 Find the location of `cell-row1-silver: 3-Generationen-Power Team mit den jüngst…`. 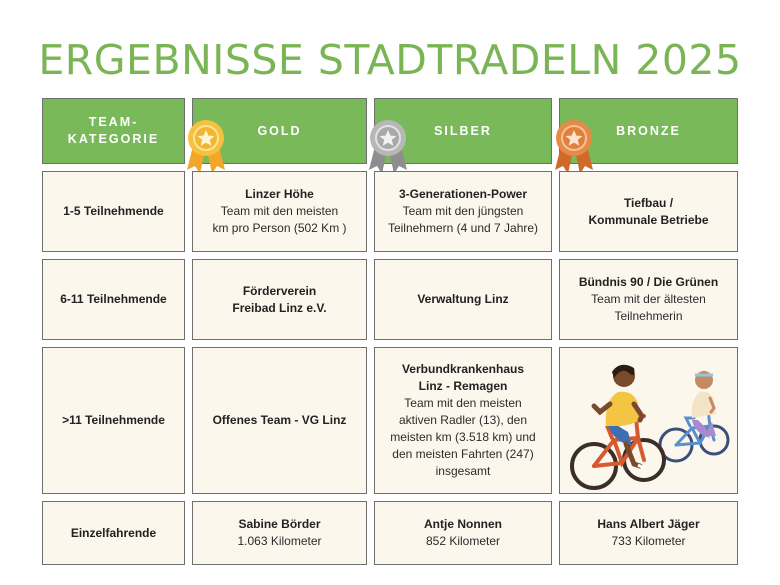

cell-row1-silver: 3-Generationen-Power Team mit den jüngst… is located at coordinates (463, 211).